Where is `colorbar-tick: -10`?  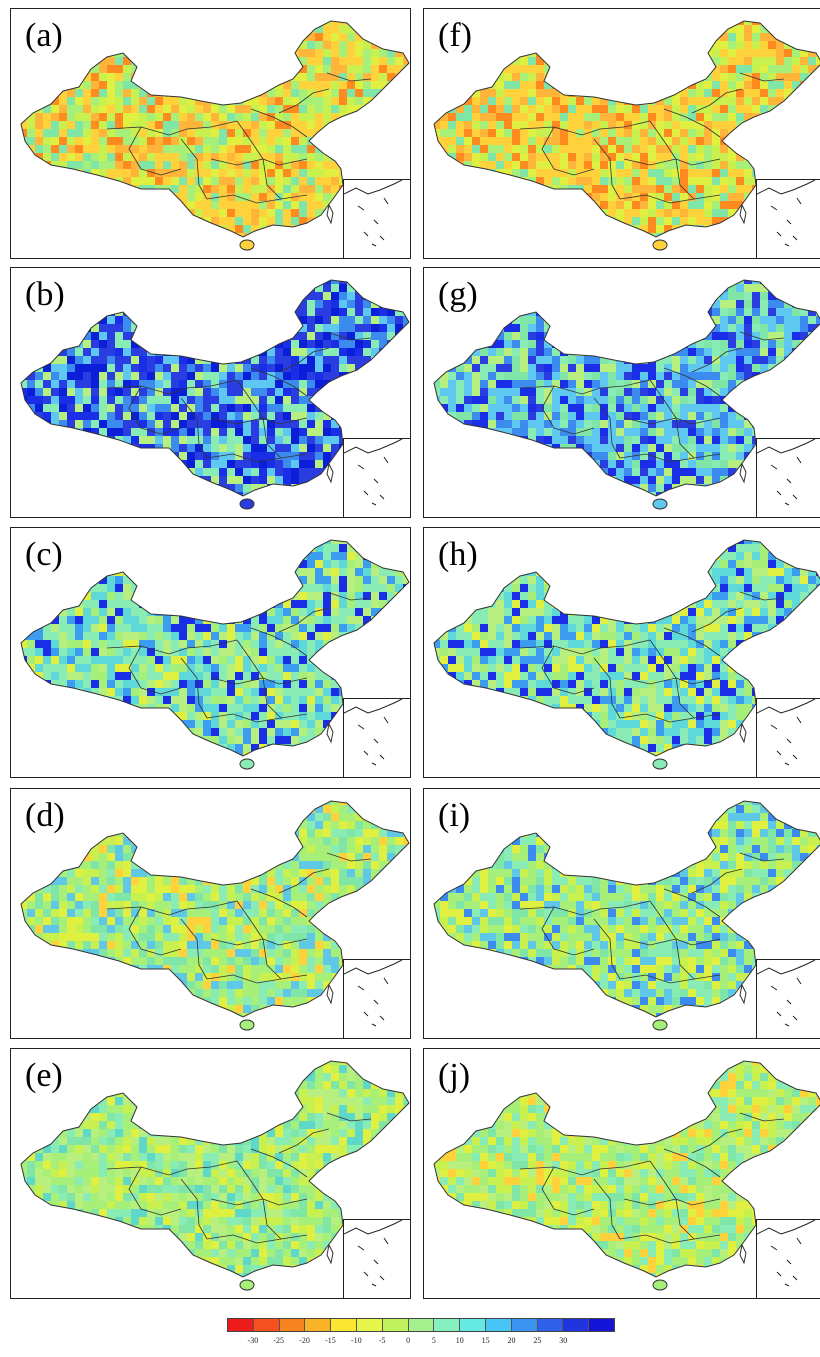
colorbar-tick: -10 is located at coordinates (356, 1340).